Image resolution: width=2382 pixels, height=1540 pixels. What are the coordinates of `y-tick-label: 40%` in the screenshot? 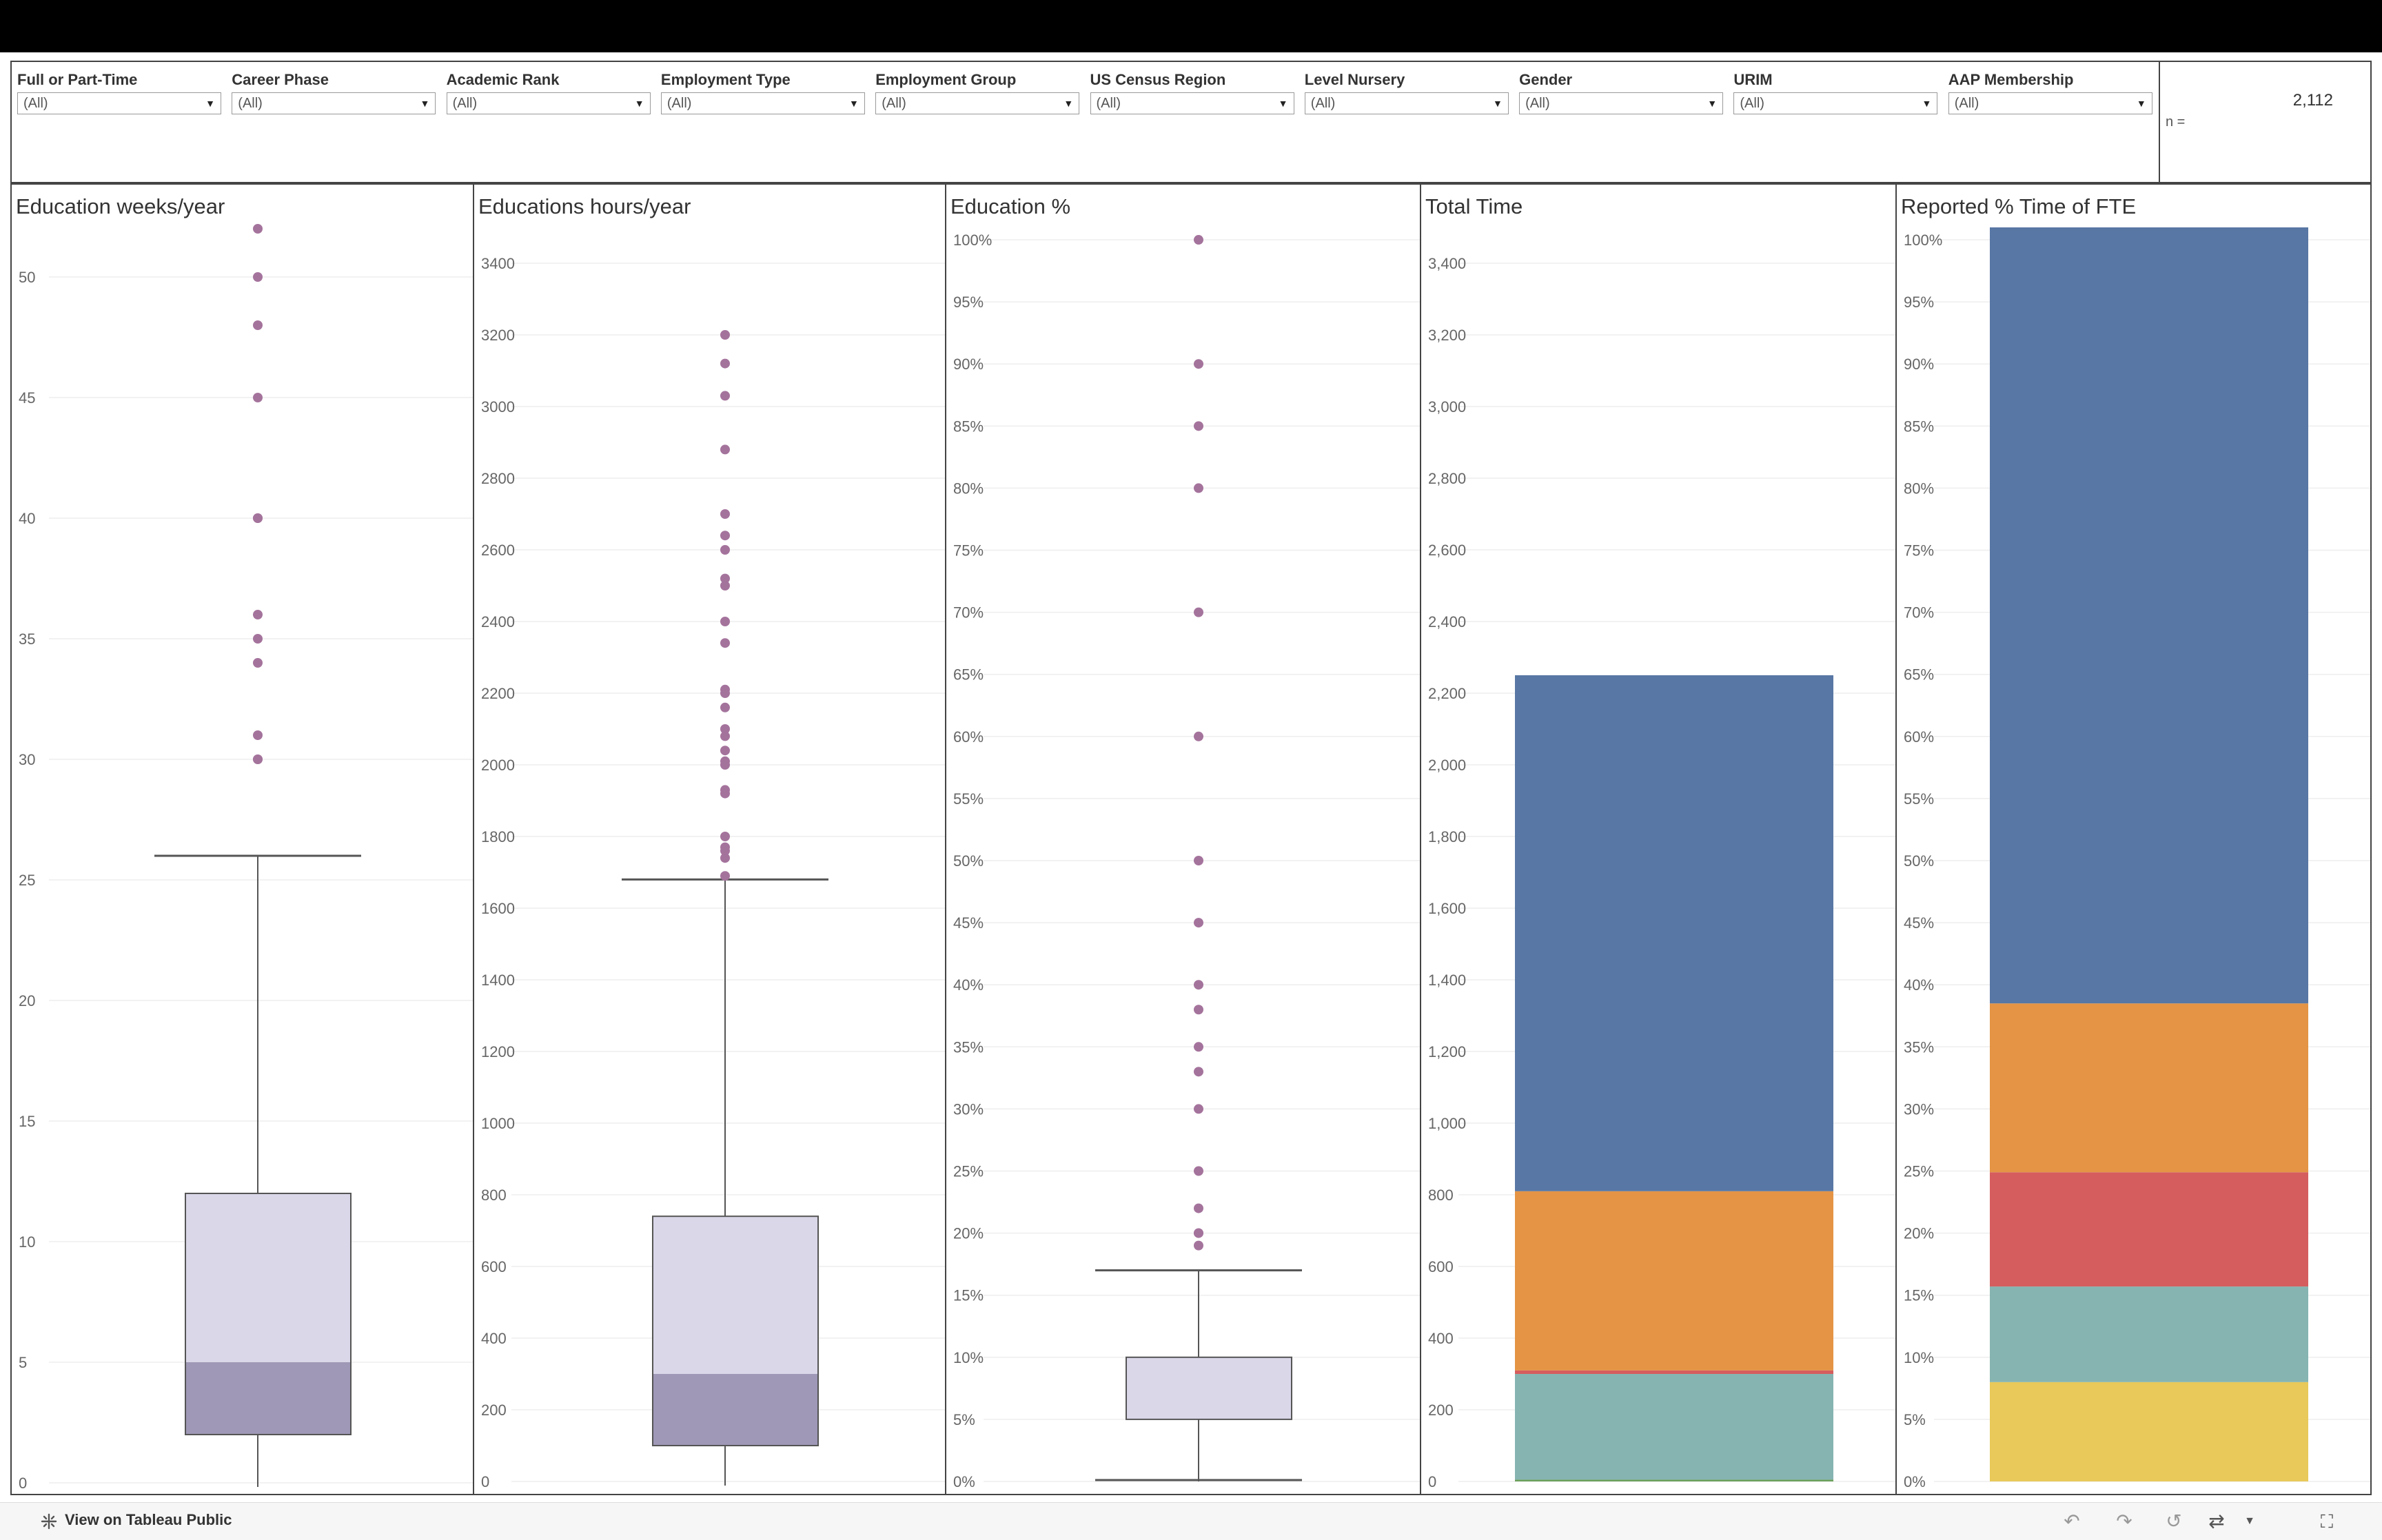 It's located at (968, 985).